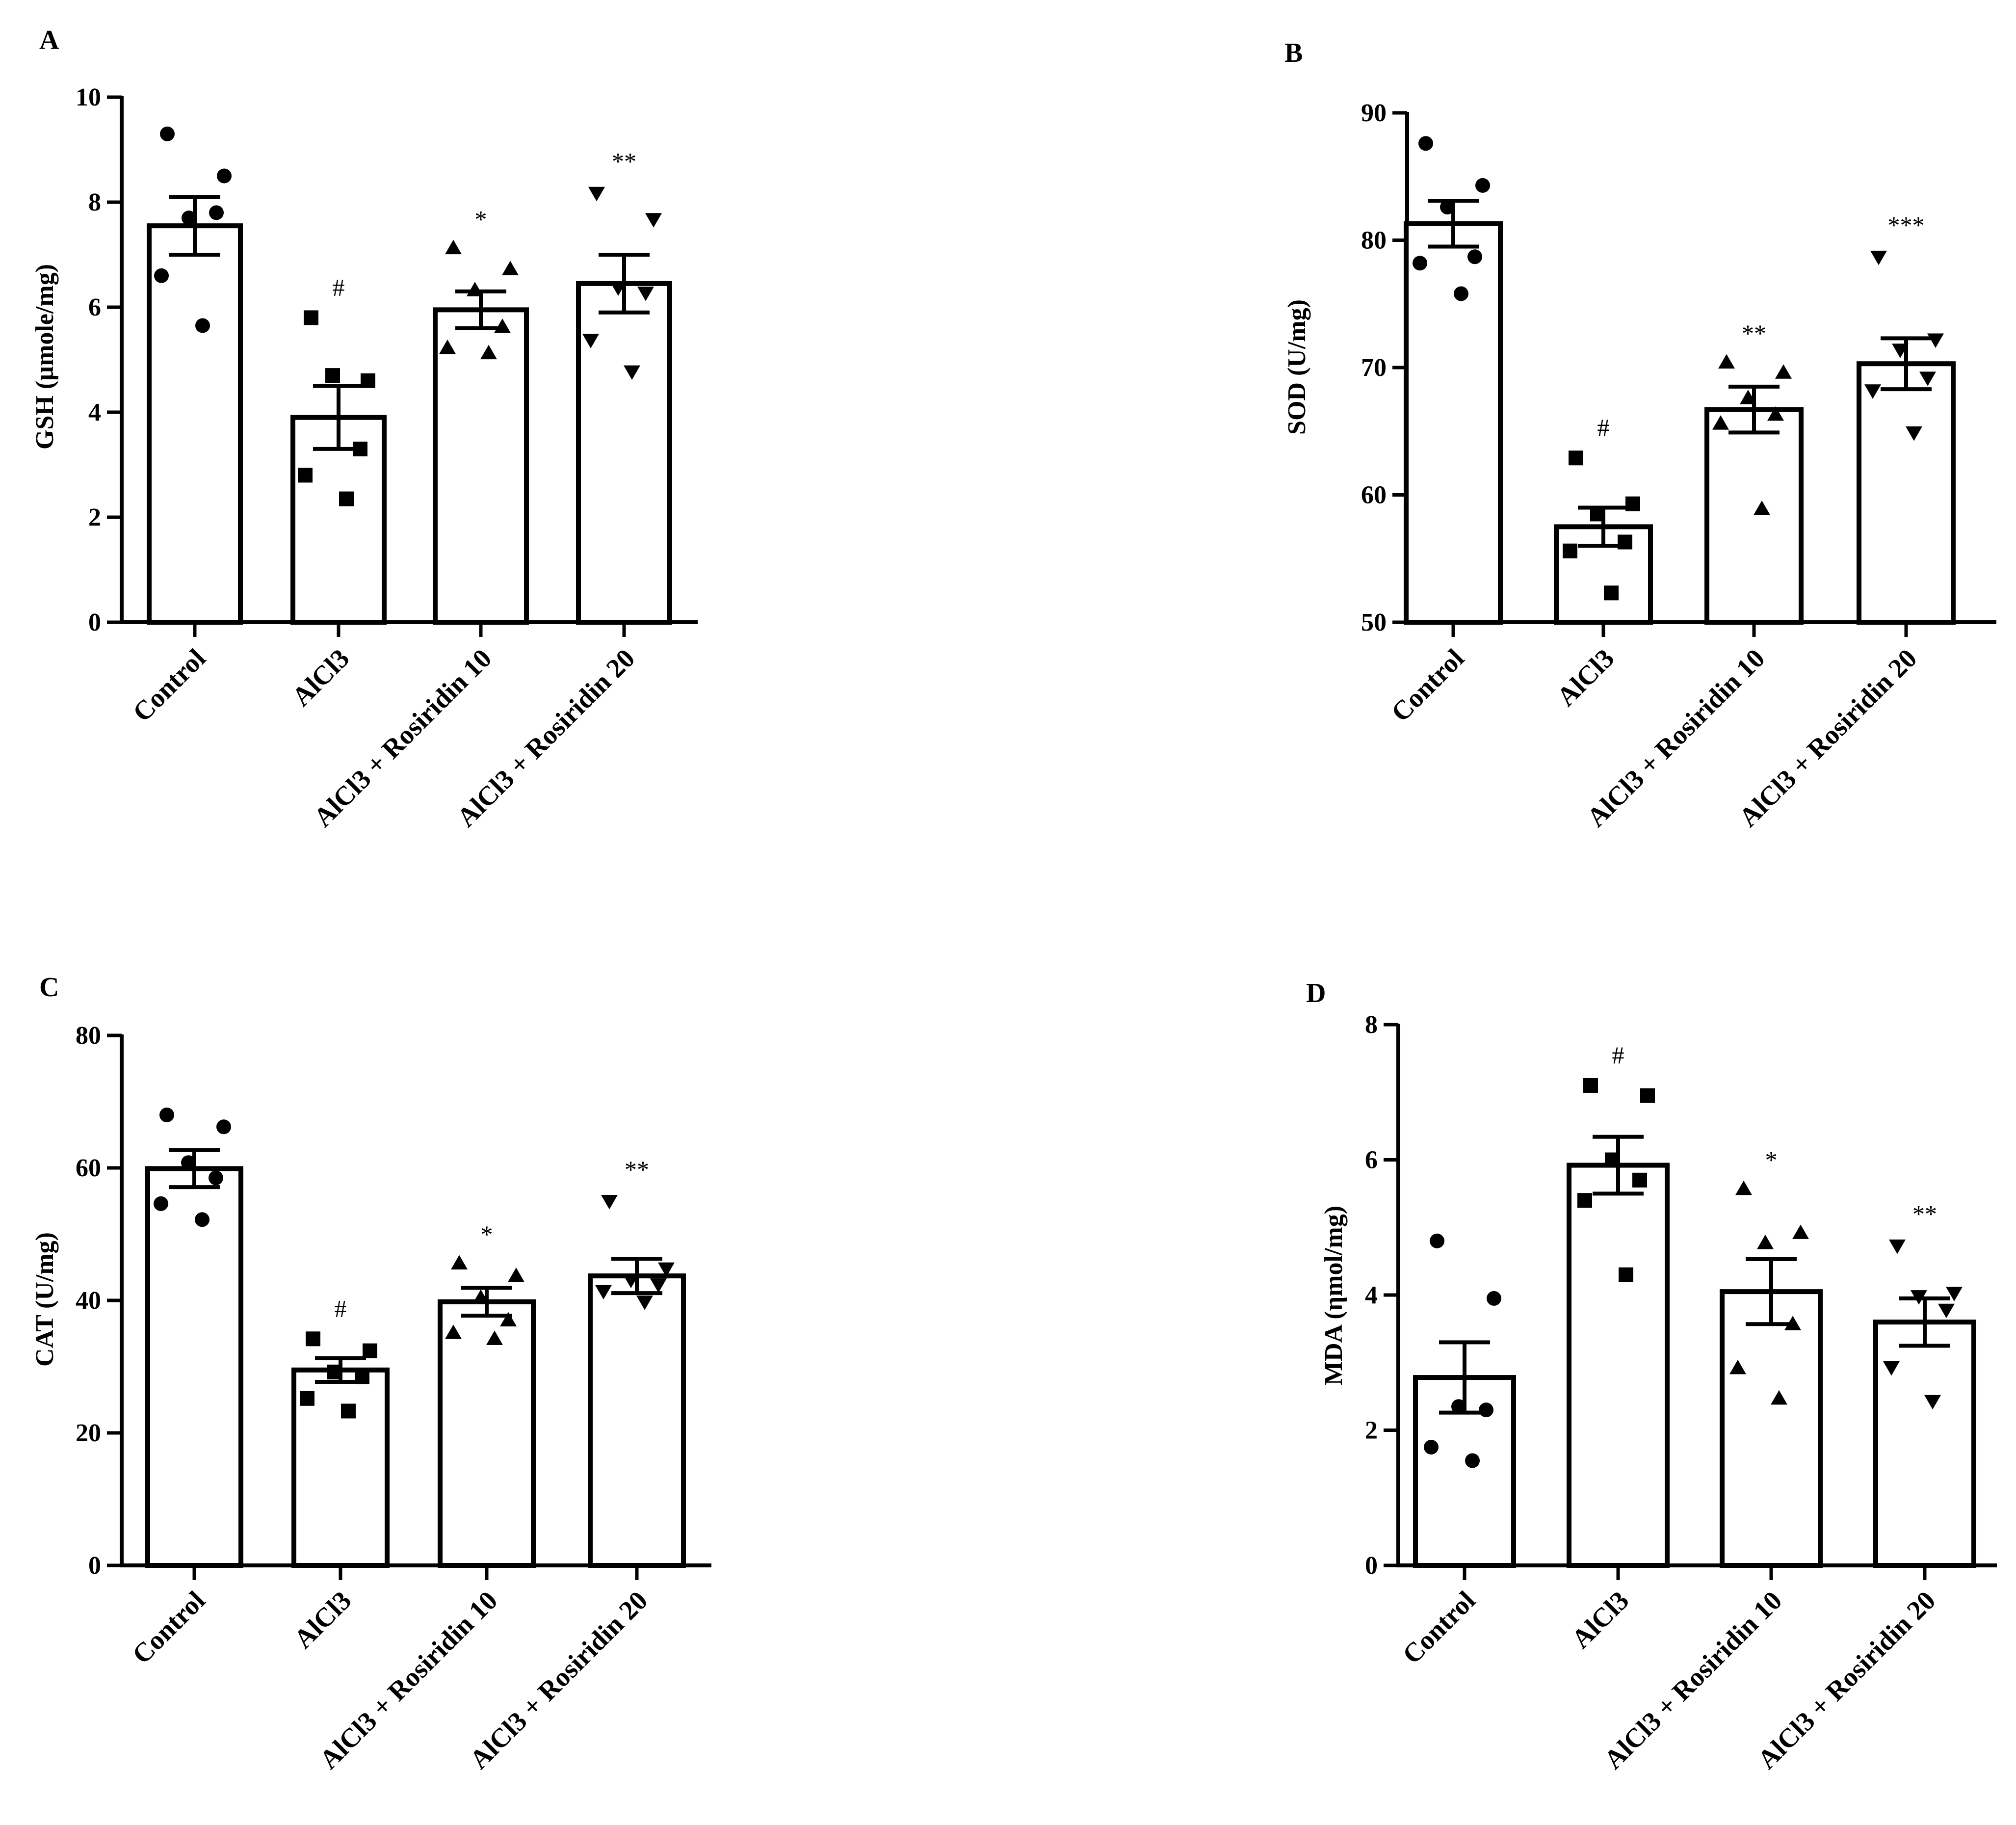 This screenshot has width=2016, height=1825. Describe the element at coordinates (1297, 367) in the screenshot. I see `y-axis-label: SOD (U/mg)` at that location.